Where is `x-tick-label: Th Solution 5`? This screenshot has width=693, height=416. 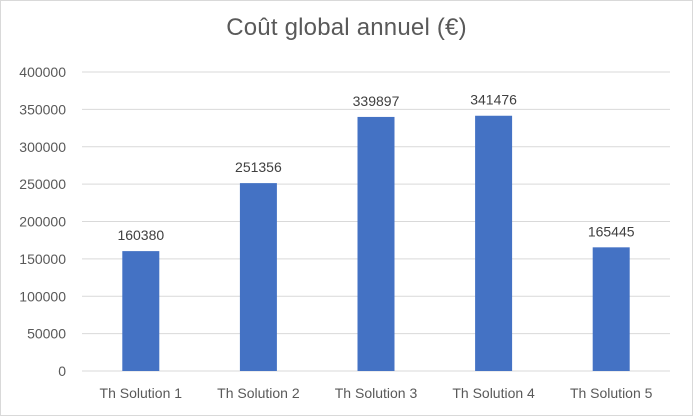
x-tick-label: Th Solution 5 is located at coordinates (611, 393).